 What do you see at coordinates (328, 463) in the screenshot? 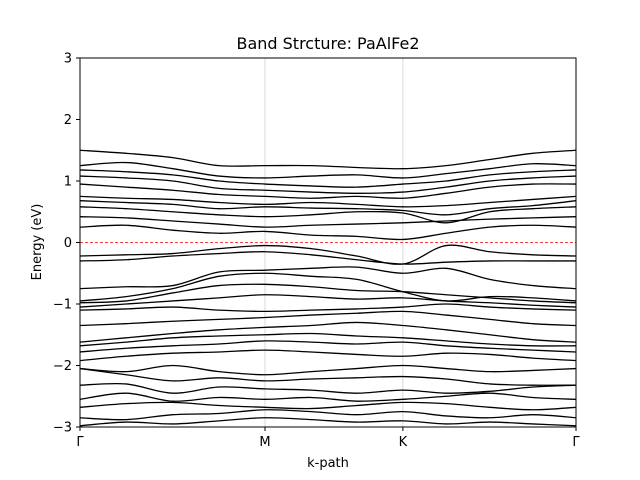
I see `x-axis-label: k-path` at bounding box center [328, 463].